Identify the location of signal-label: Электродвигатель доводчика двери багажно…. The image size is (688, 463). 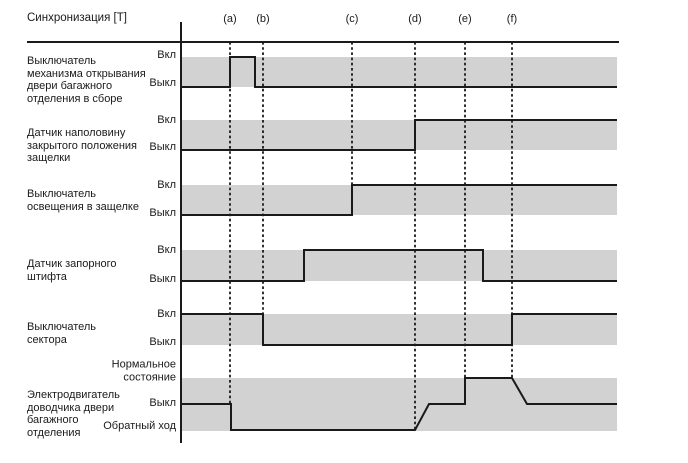
(73, 414).